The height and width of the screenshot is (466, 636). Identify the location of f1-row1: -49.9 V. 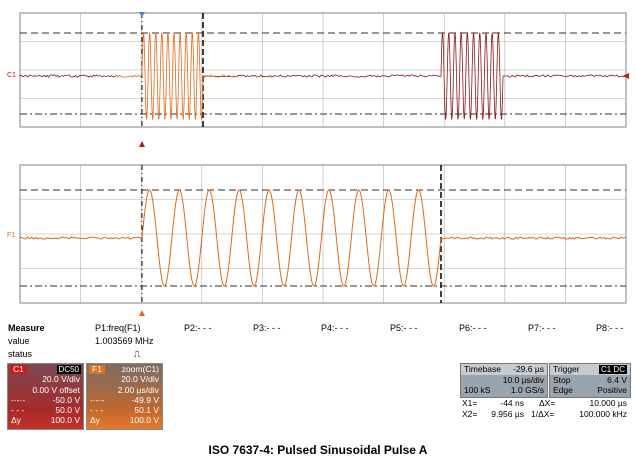
(145, 400).